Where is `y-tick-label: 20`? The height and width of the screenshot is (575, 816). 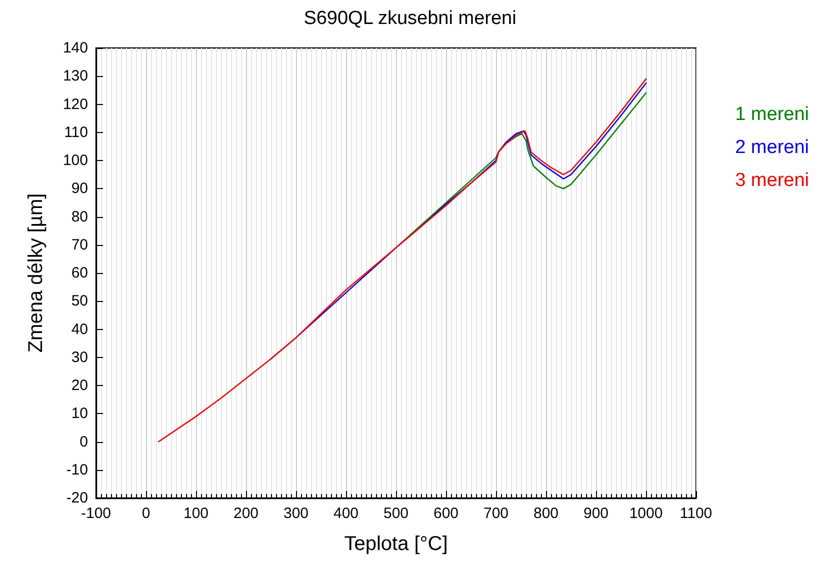 y-tick-label: 20 is located at coordinates (79, 385).